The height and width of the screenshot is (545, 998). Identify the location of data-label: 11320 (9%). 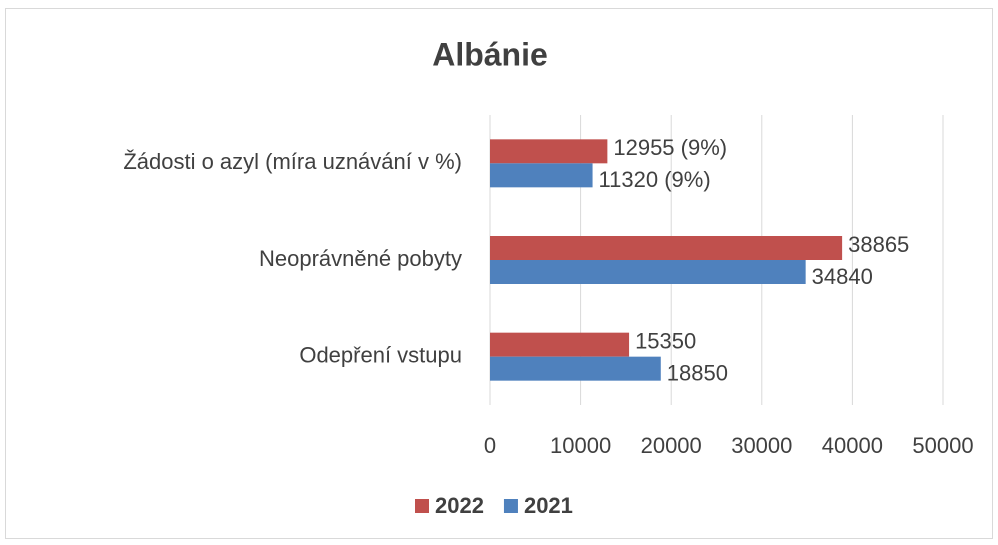
(655, 179).